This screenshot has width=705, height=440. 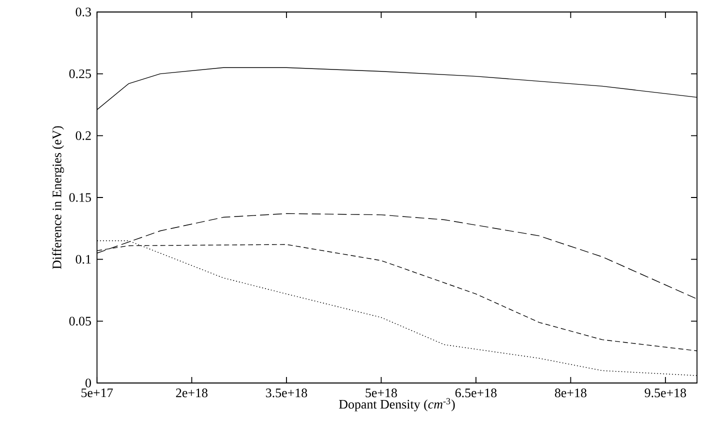 What do you see at coordinates (83, 135) in the screenshot?
I see `y-tick-label: 0.2` at bounding box center [83, 135].